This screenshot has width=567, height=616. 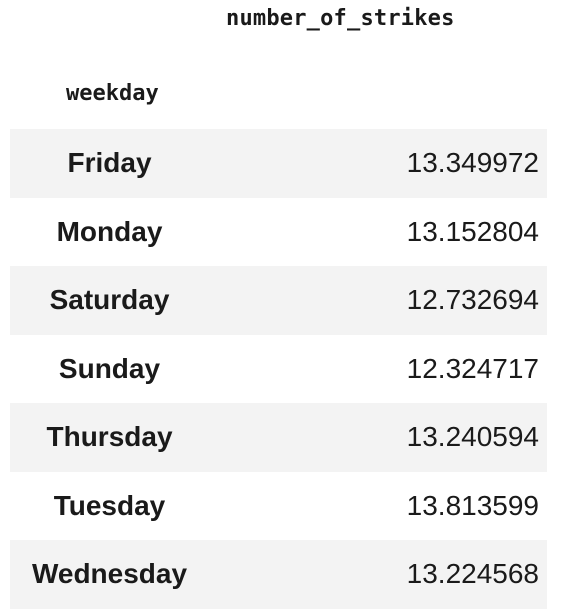 What do you see at coordinates (109, 299) in the screenshot?
I see `row-label: Saturday` at bounding box center [109, 299].